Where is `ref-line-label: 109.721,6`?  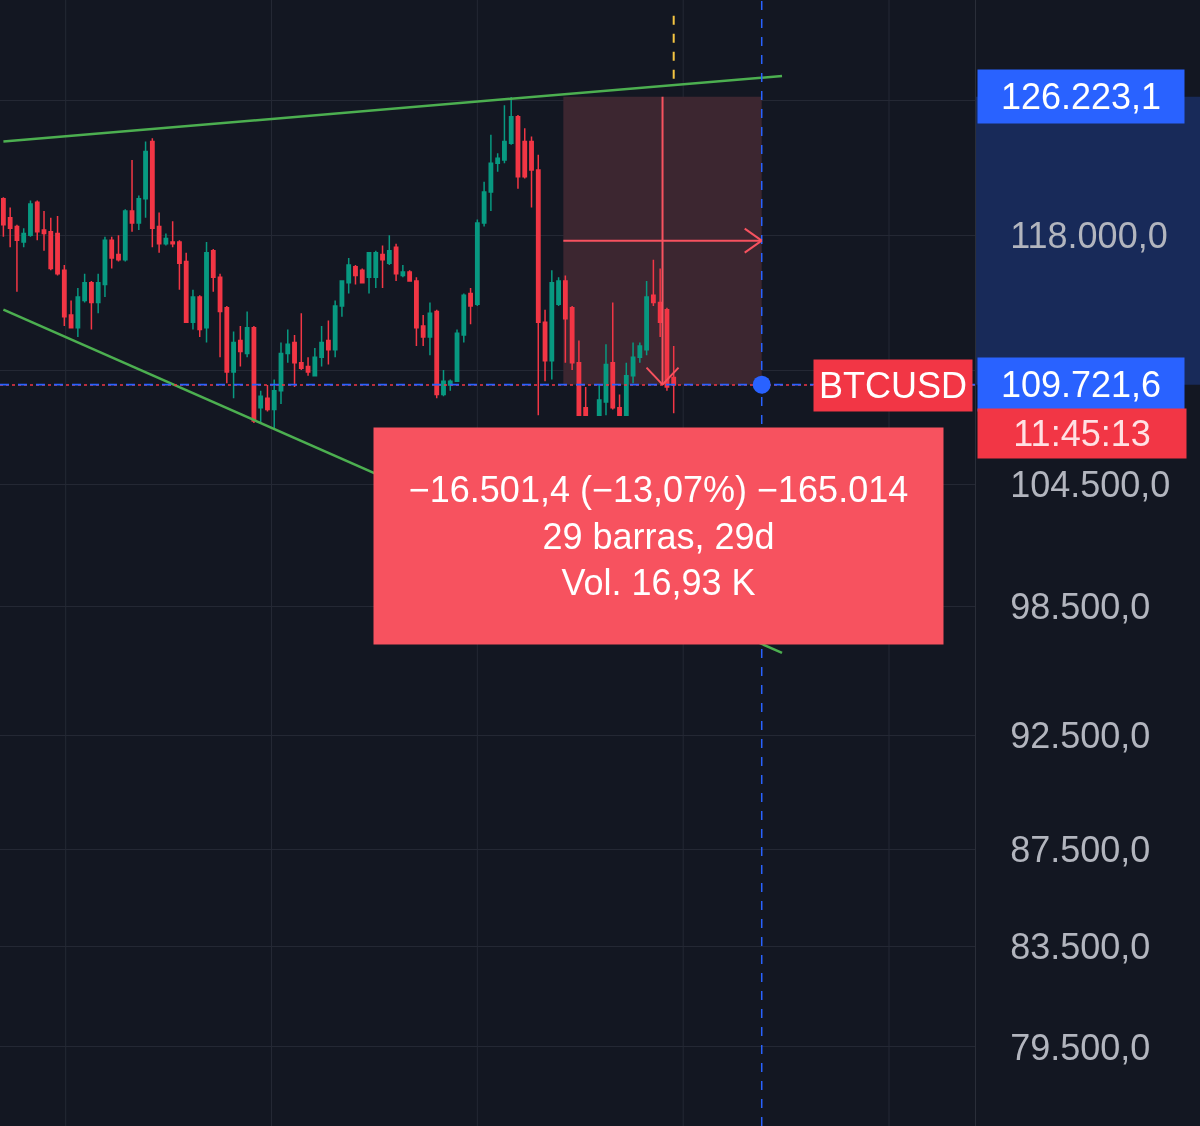
ref-line-label: 109.721,6 is located at coordinates (1081, 384).